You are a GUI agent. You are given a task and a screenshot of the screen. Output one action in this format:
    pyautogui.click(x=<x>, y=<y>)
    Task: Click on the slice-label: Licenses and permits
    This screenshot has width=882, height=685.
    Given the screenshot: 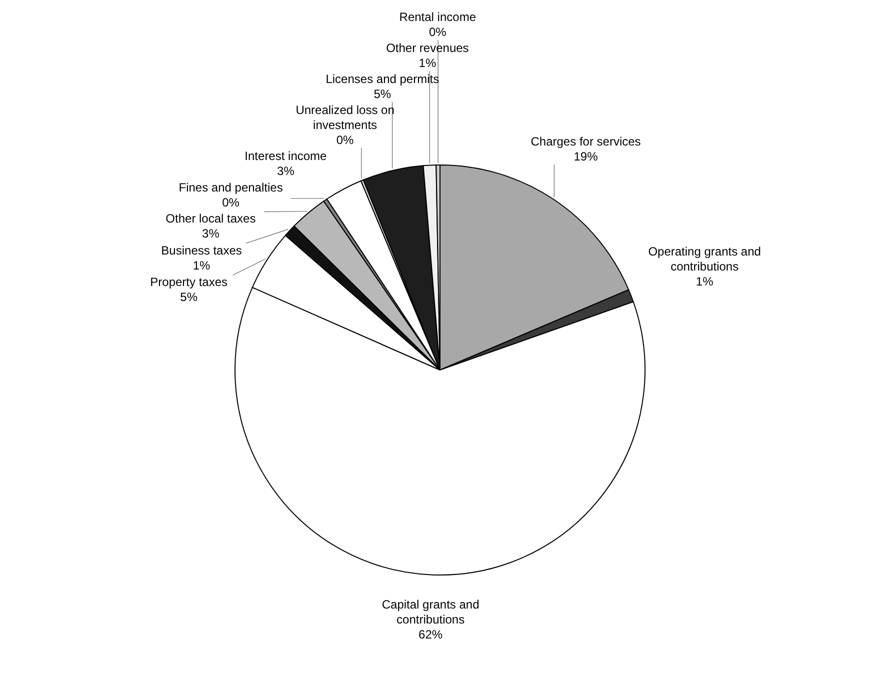 What is the action you would take?
    pyautogui.click(x=383, y=79)
    